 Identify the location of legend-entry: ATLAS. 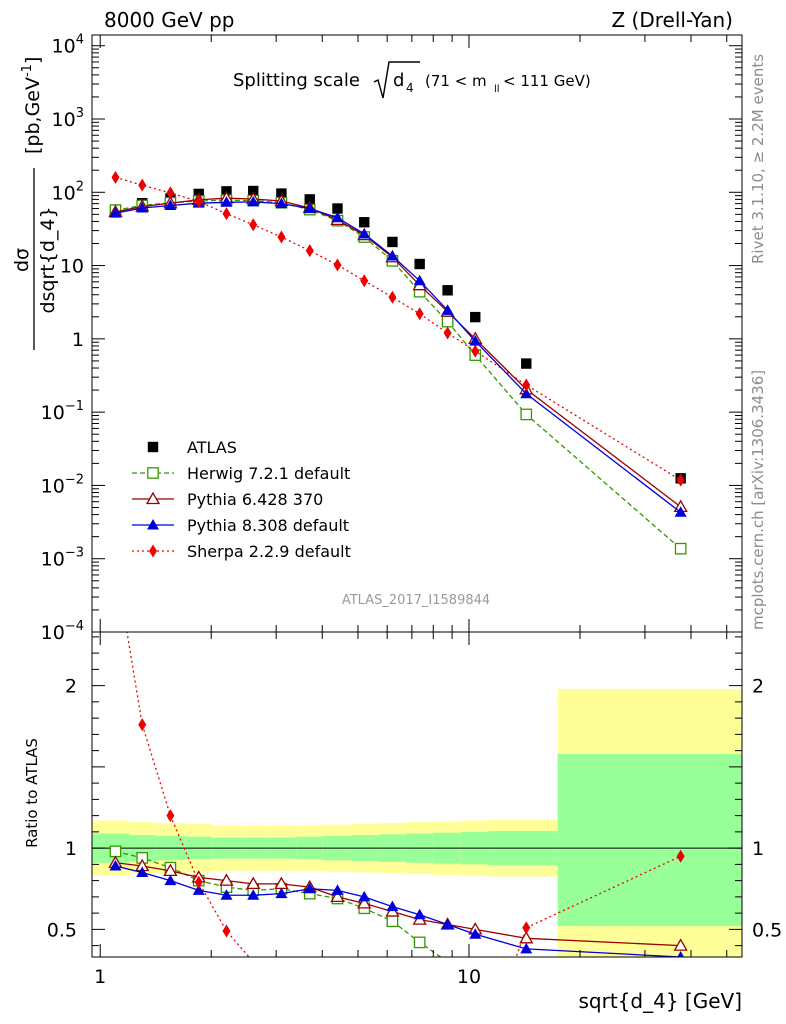
(192, 447).